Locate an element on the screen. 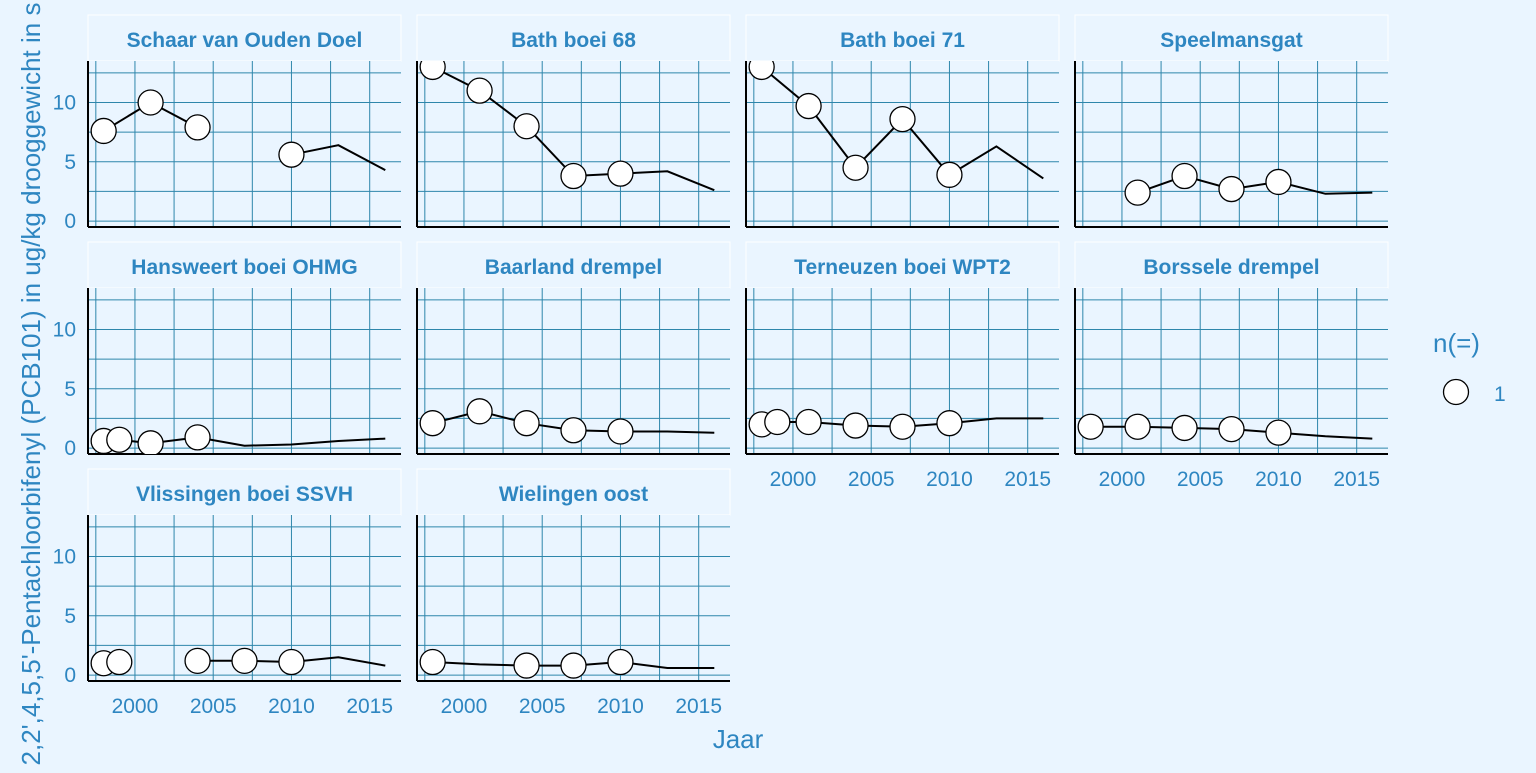 This screenshot has width=1536, height=773. legend-item-label: 1 is located at coordinates (1500, 394).